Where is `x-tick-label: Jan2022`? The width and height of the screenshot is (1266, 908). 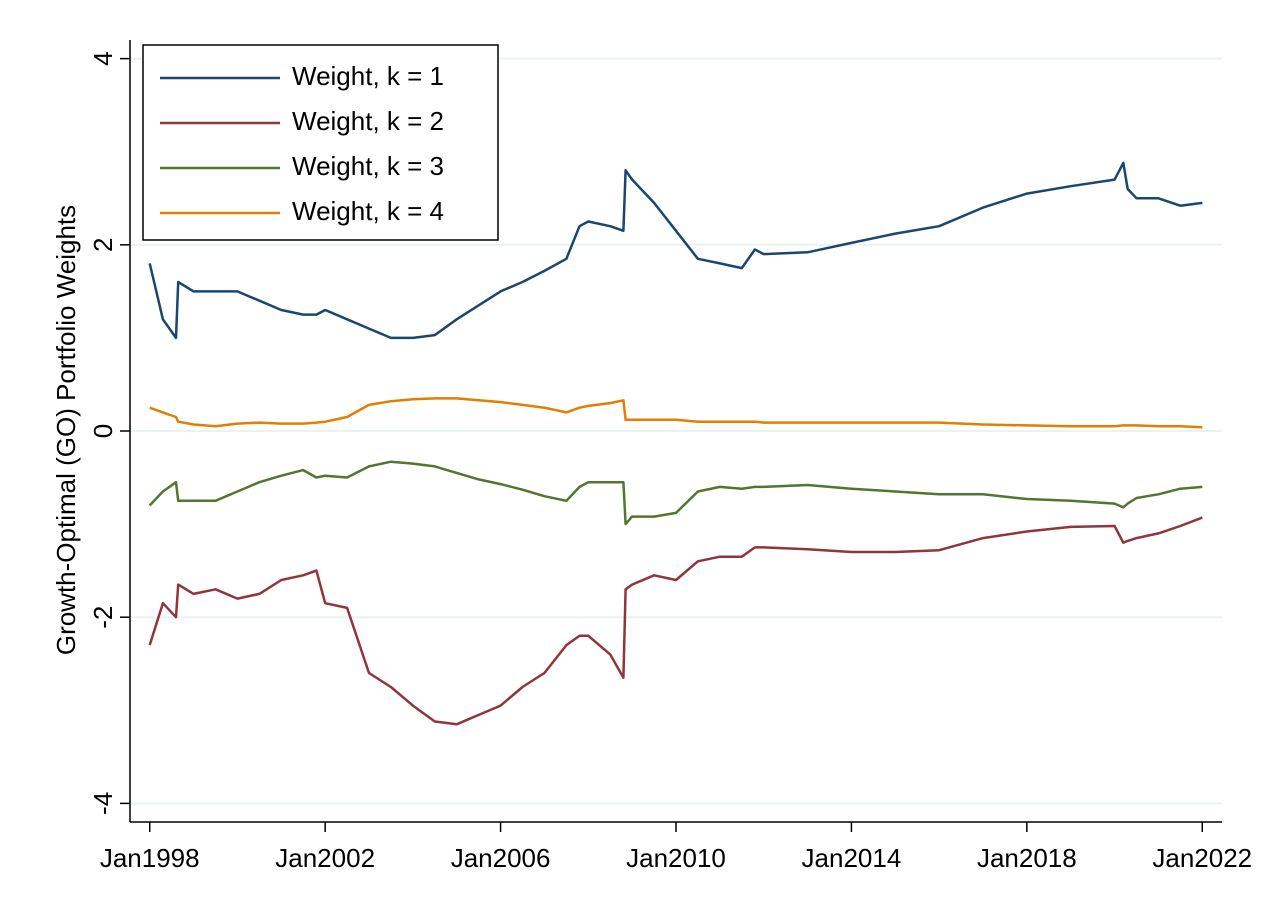 x-tick-label: Jan2022 is located at coordinates (1202, 858).